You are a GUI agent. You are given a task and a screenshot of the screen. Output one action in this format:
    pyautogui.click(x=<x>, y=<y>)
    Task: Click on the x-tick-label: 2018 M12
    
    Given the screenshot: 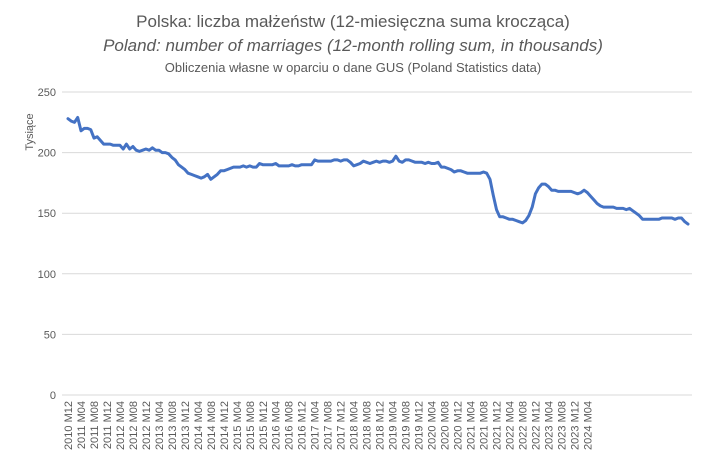 What is the action you would take?
    pyautogui.click(x=381, y=425)
    